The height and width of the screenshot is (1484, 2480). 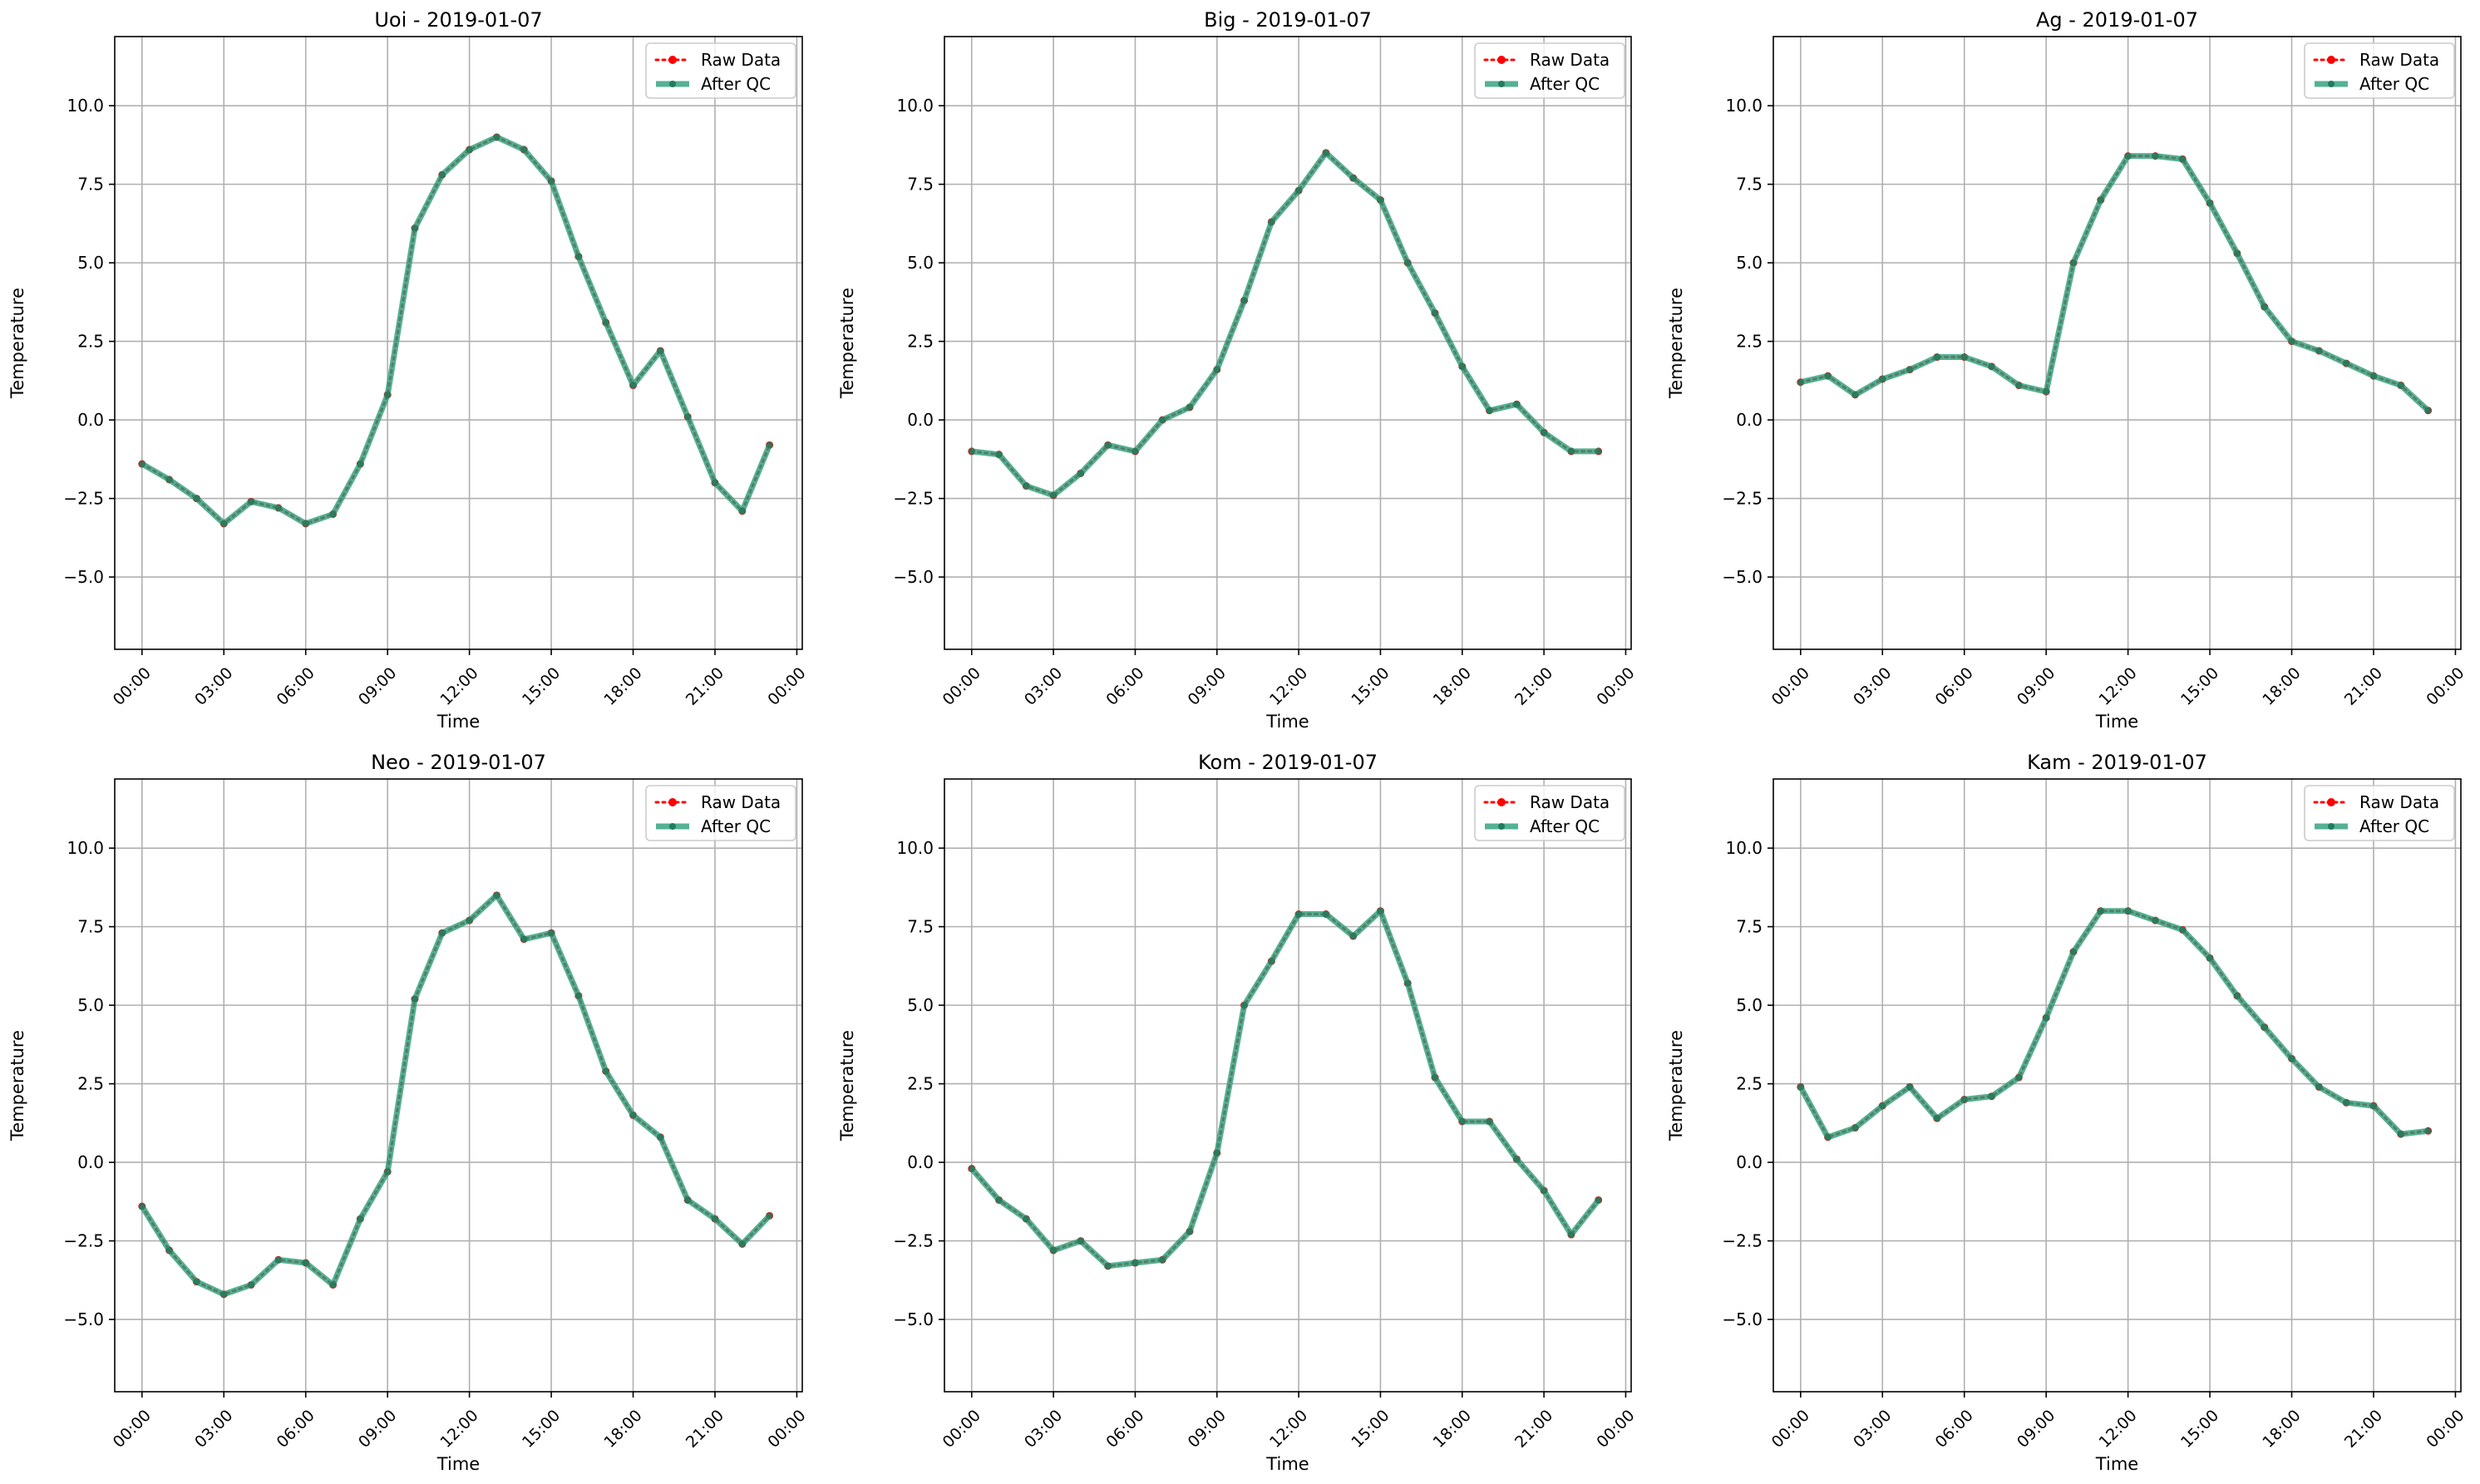 What do you see at coordinates (1570, 802) in the screenshot?
I see `legend-label-raw-data: Raw Data` at bounding box center [1570, 802].